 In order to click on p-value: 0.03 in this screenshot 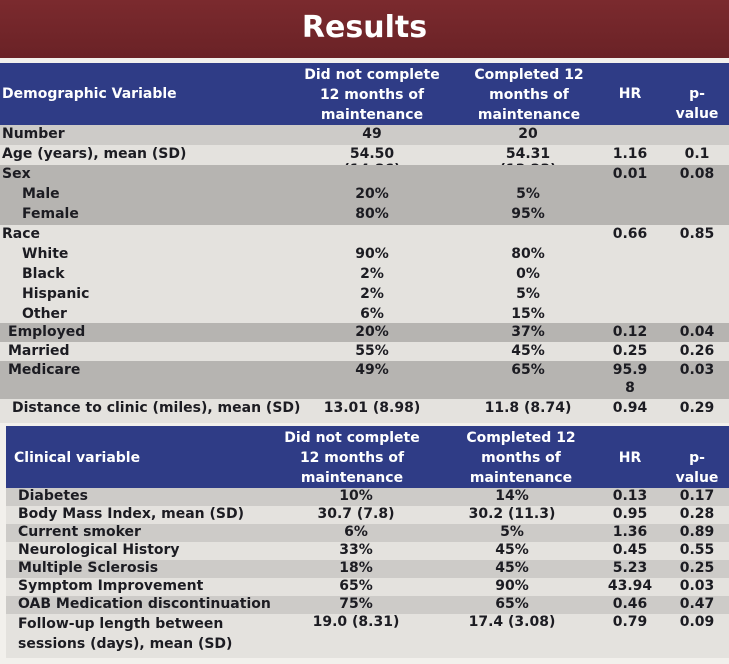, I will do `click(697, 586)`.